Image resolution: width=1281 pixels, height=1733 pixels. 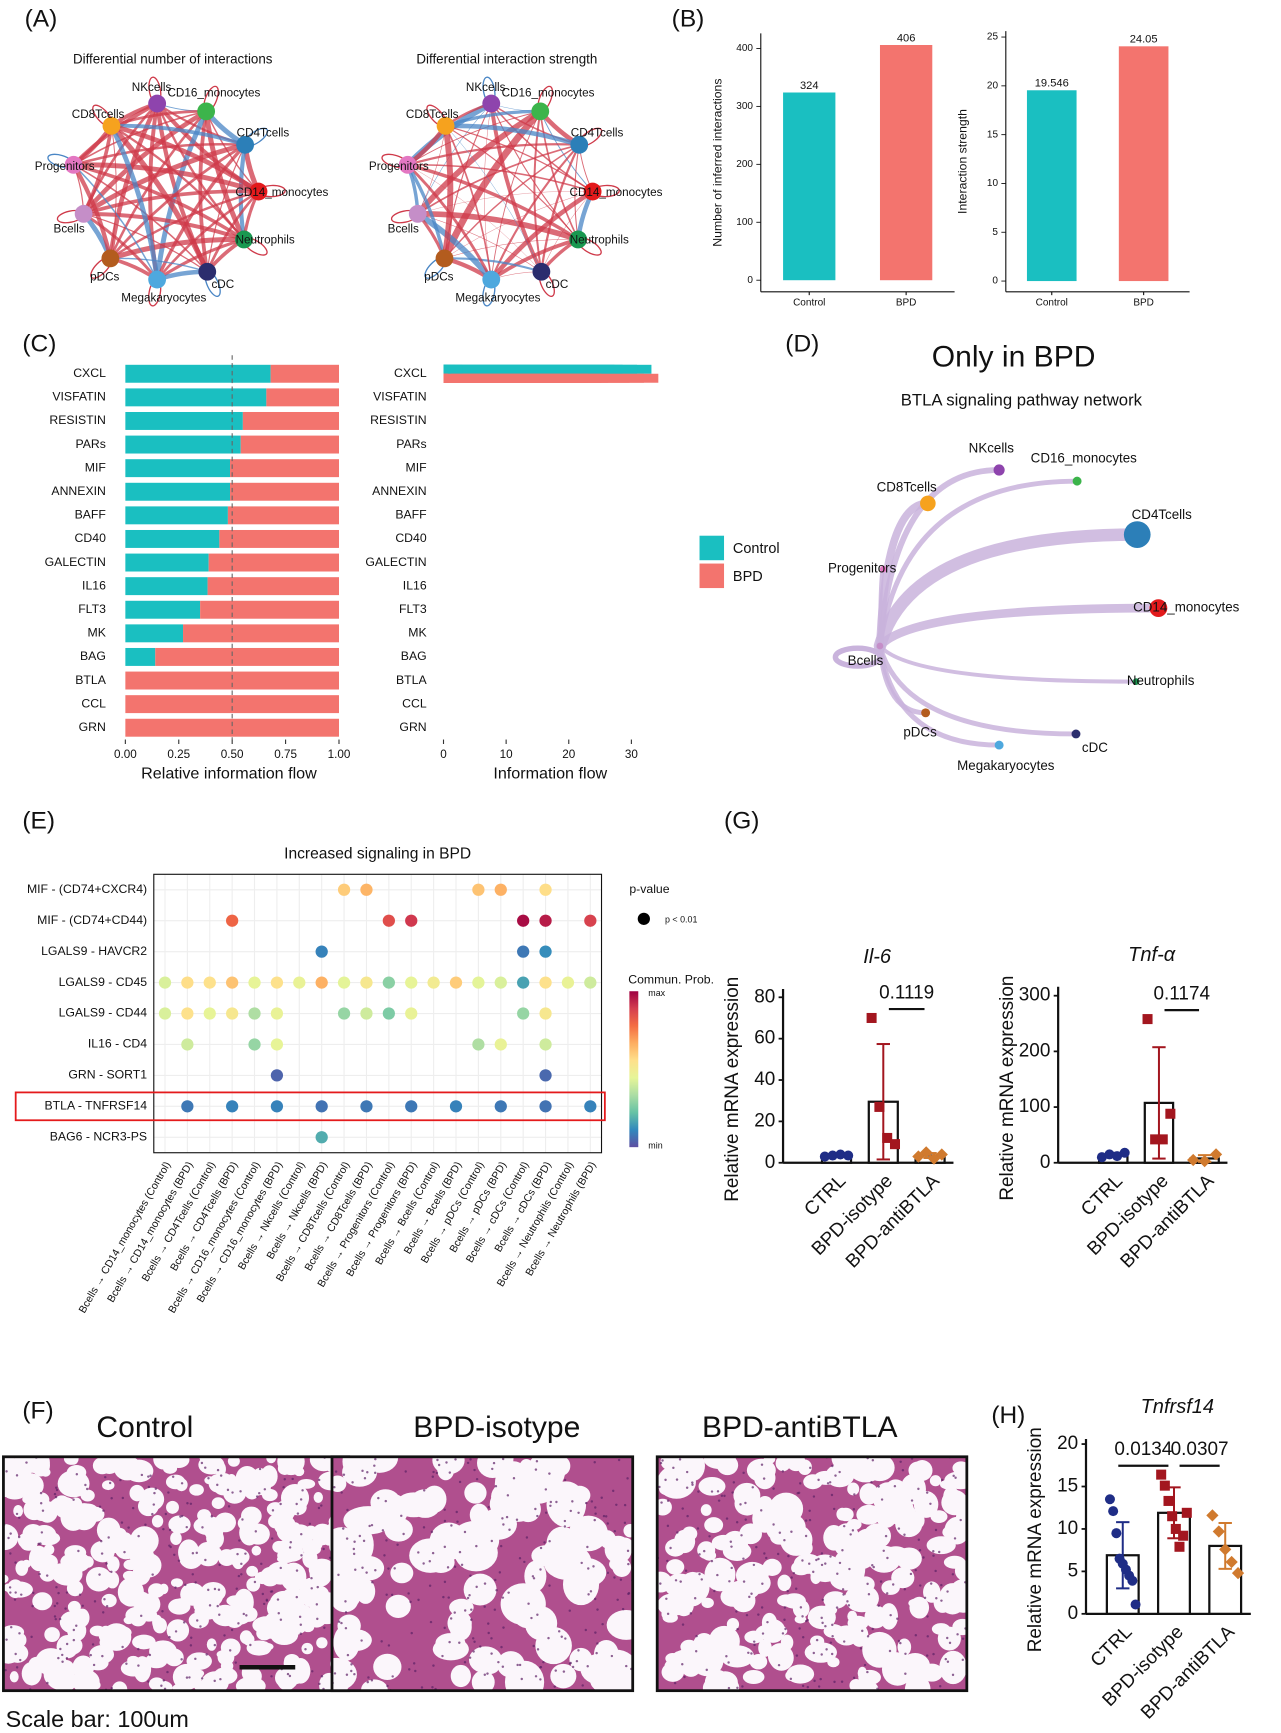 What do you see at coordinates (97, 633) in the screenshot?
I see `category-label: MK` at bounding box center [97, 633].